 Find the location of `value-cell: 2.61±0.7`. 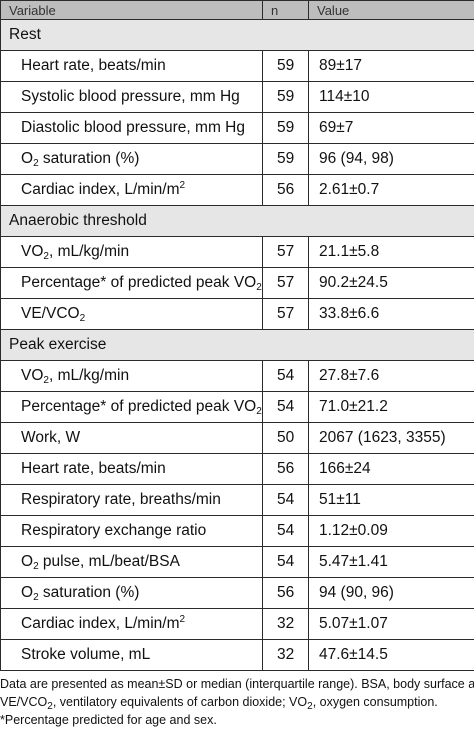

value-cell: 2.61±0.7 is located at coordinates (391, 190).